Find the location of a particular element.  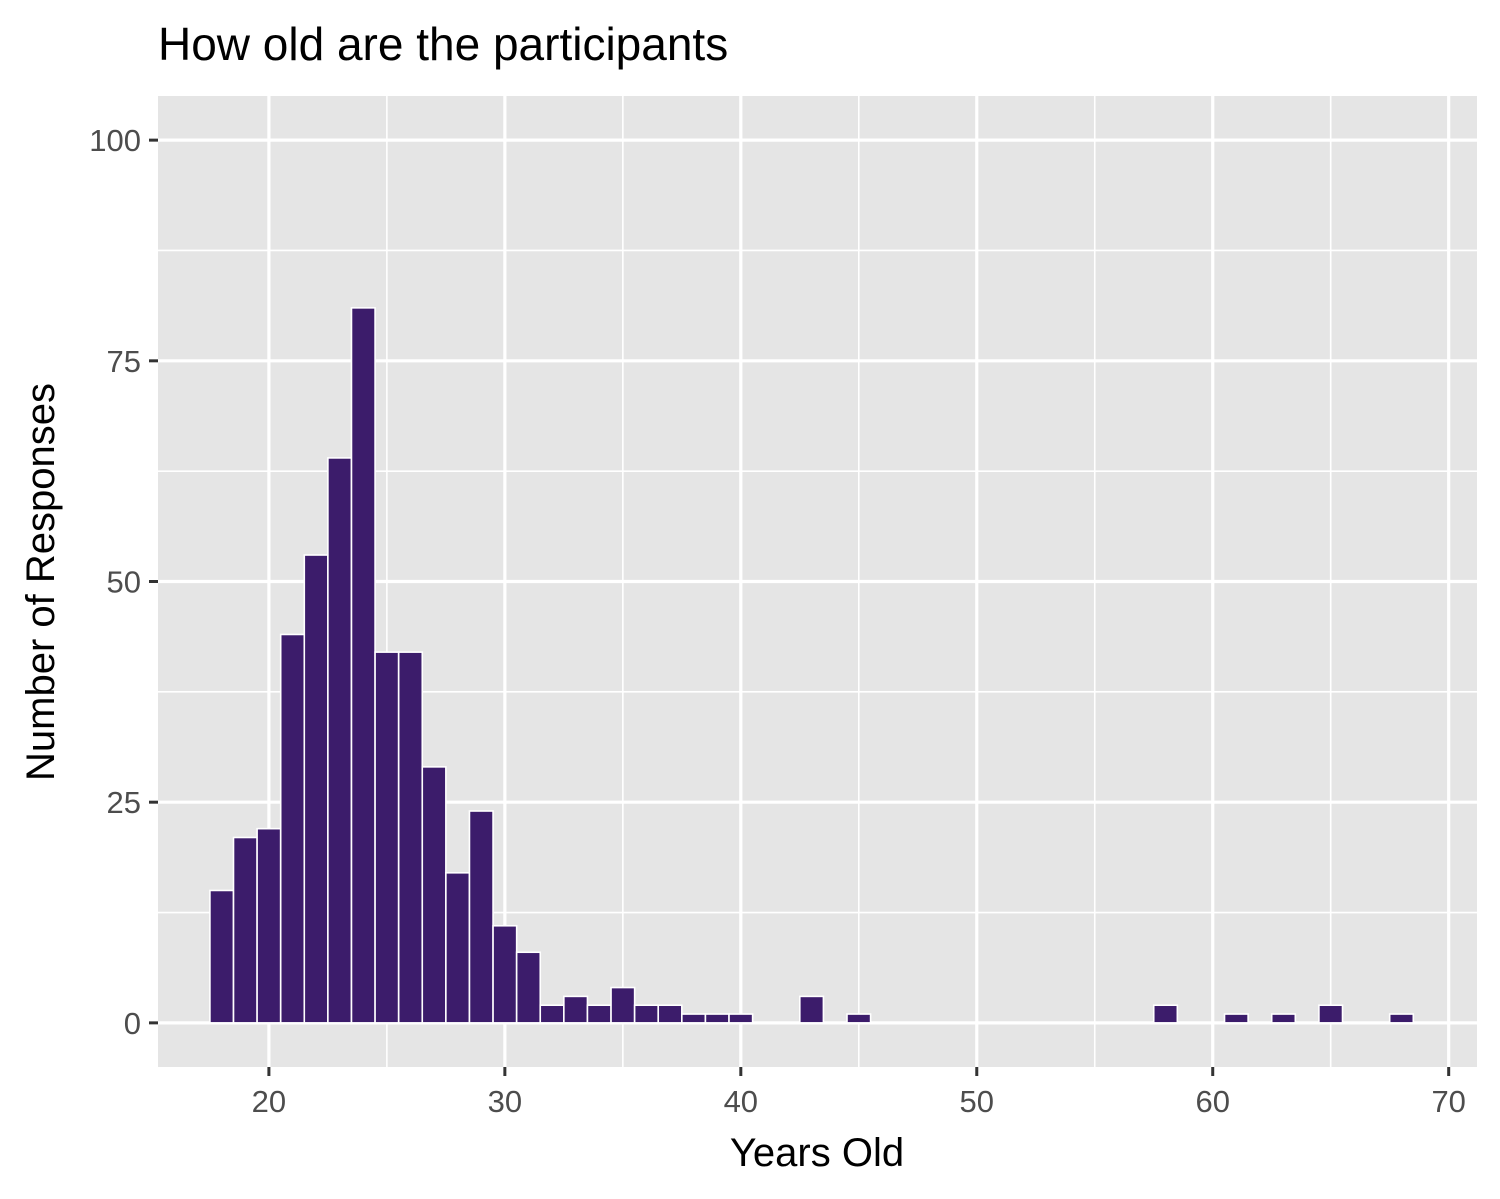

y-tick-label: 100 is located at coordinates (115, 140).